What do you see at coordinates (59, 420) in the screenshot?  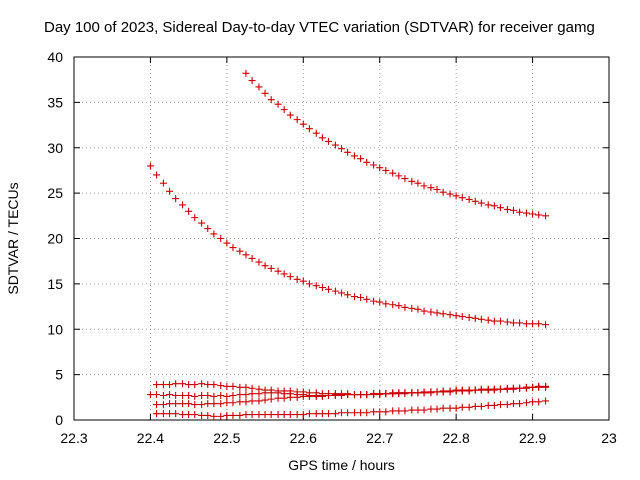 I see `y-tick-label: 0` at bounding box center [59, 420].